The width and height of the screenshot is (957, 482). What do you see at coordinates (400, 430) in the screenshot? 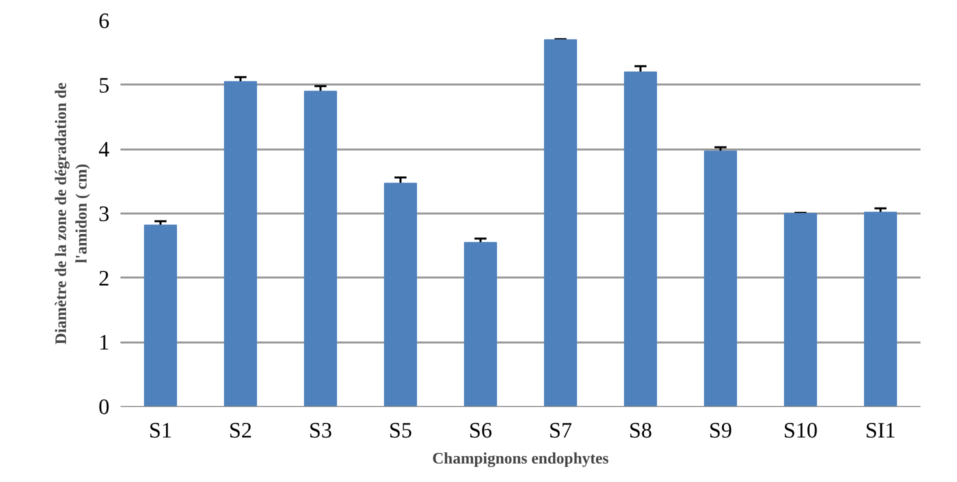
I see `x-tick-label: S5` at bounding box center [400, 430].